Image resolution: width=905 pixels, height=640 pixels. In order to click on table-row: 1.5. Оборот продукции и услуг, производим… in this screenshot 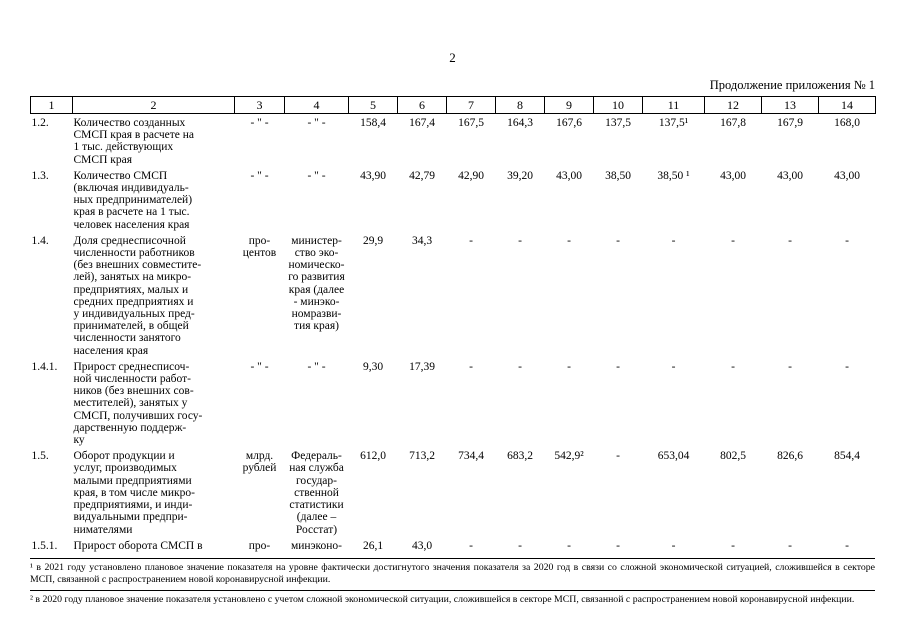, I will do `click(453, 491)`.